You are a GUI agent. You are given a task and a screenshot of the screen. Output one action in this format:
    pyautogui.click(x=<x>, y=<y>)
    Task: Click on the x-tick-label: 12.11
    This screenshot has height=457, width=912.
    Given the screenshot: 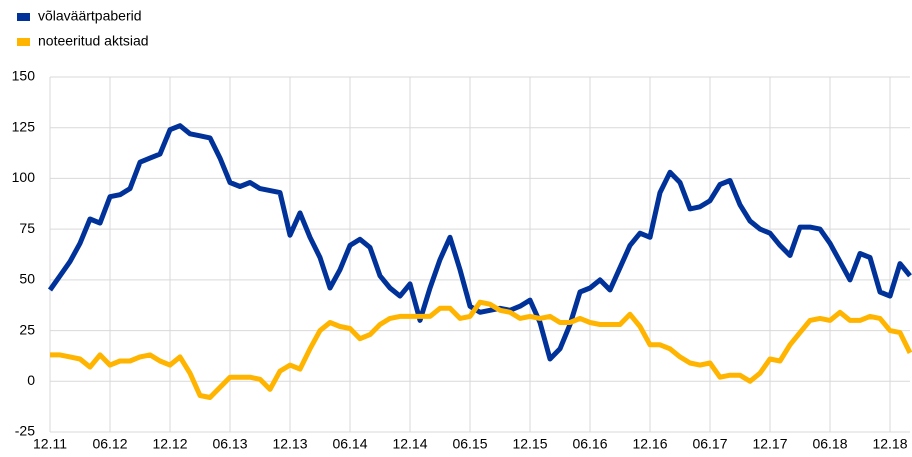 What is the action you would take?
    pyautogui.click(x=50, y=444)
    